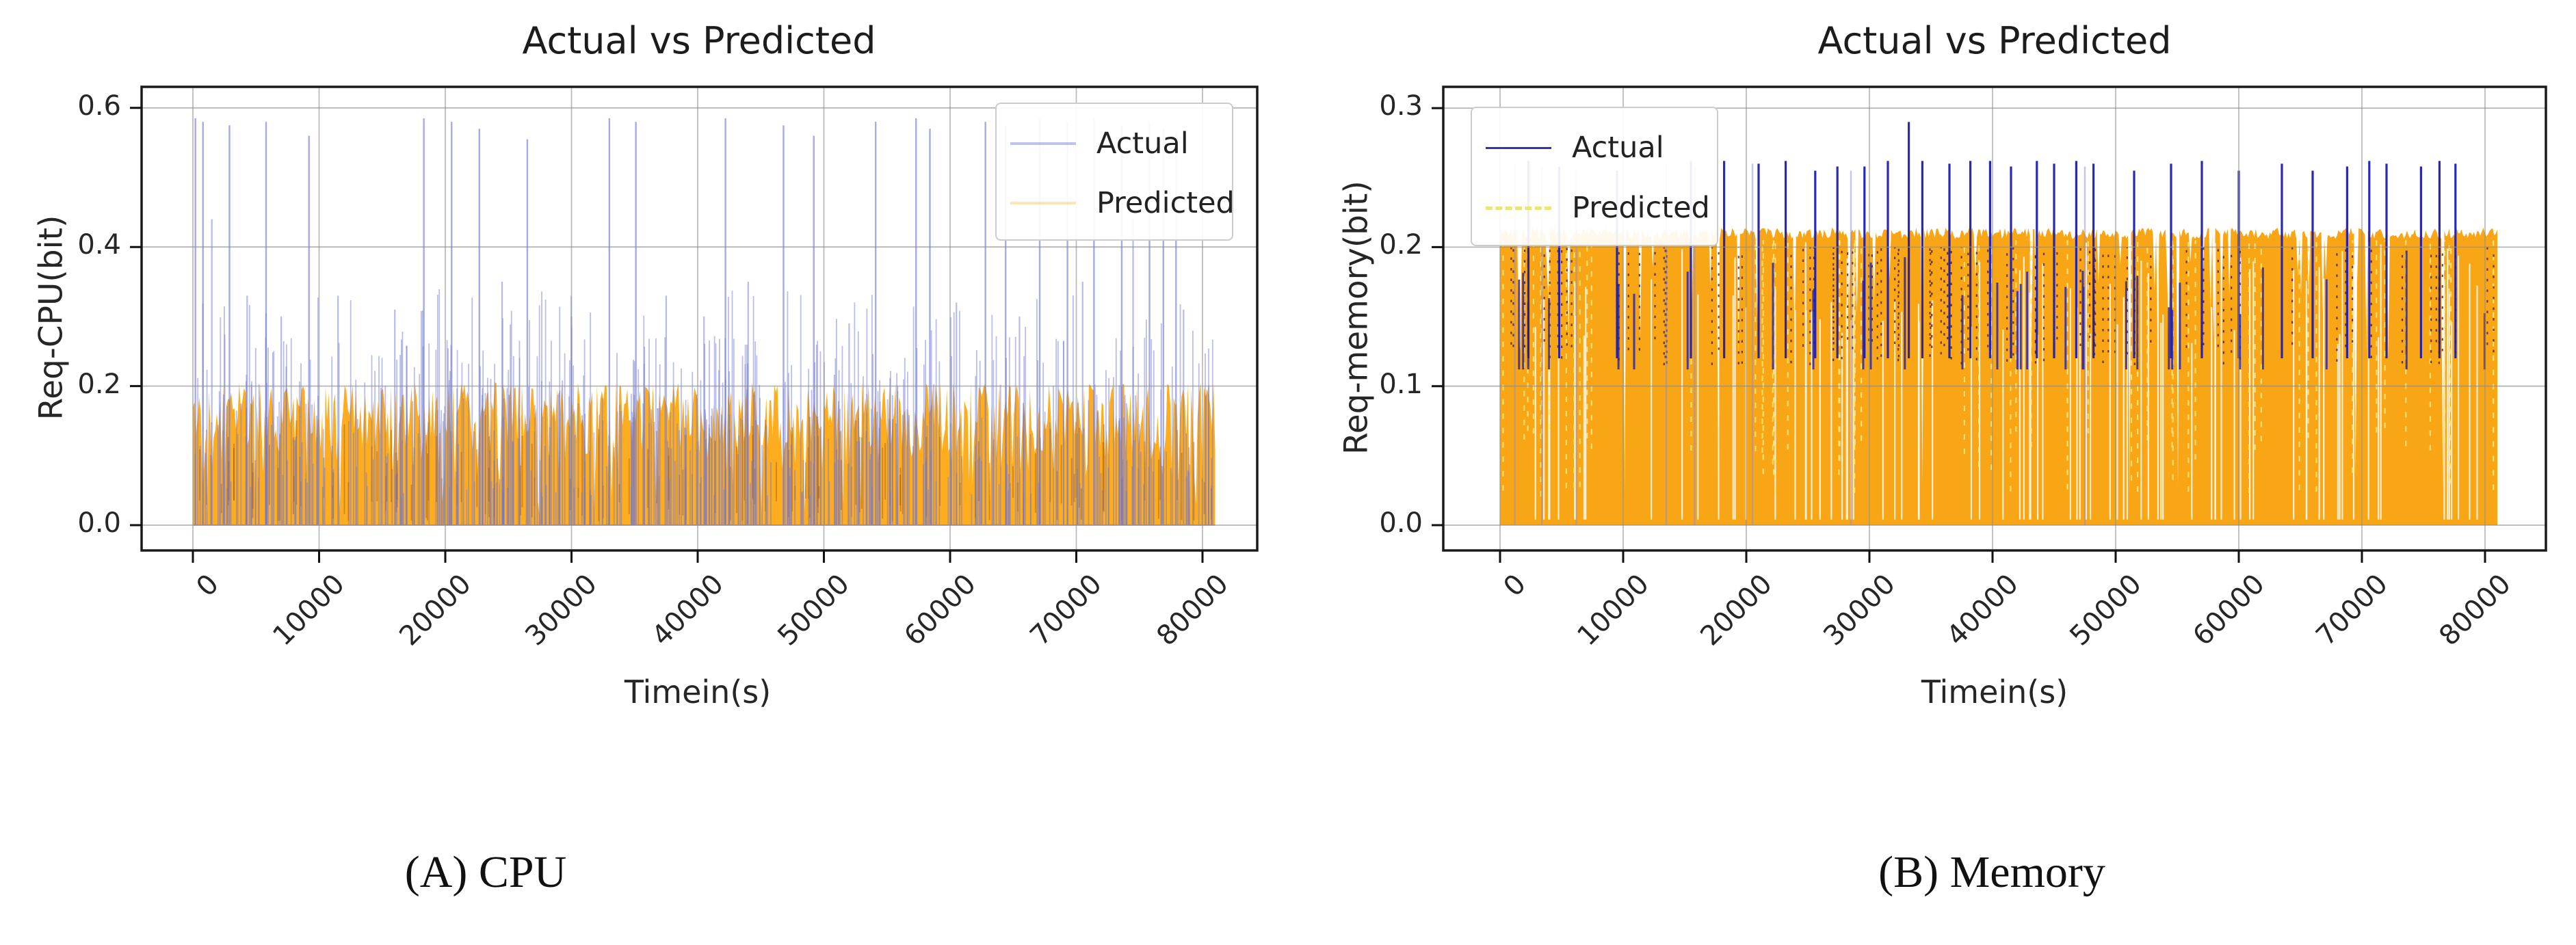  What do you see at coordinates (485, 872) in the screenshot?
I see `chart-a-caption: (A) CPU` at bounding box center [485, 872].